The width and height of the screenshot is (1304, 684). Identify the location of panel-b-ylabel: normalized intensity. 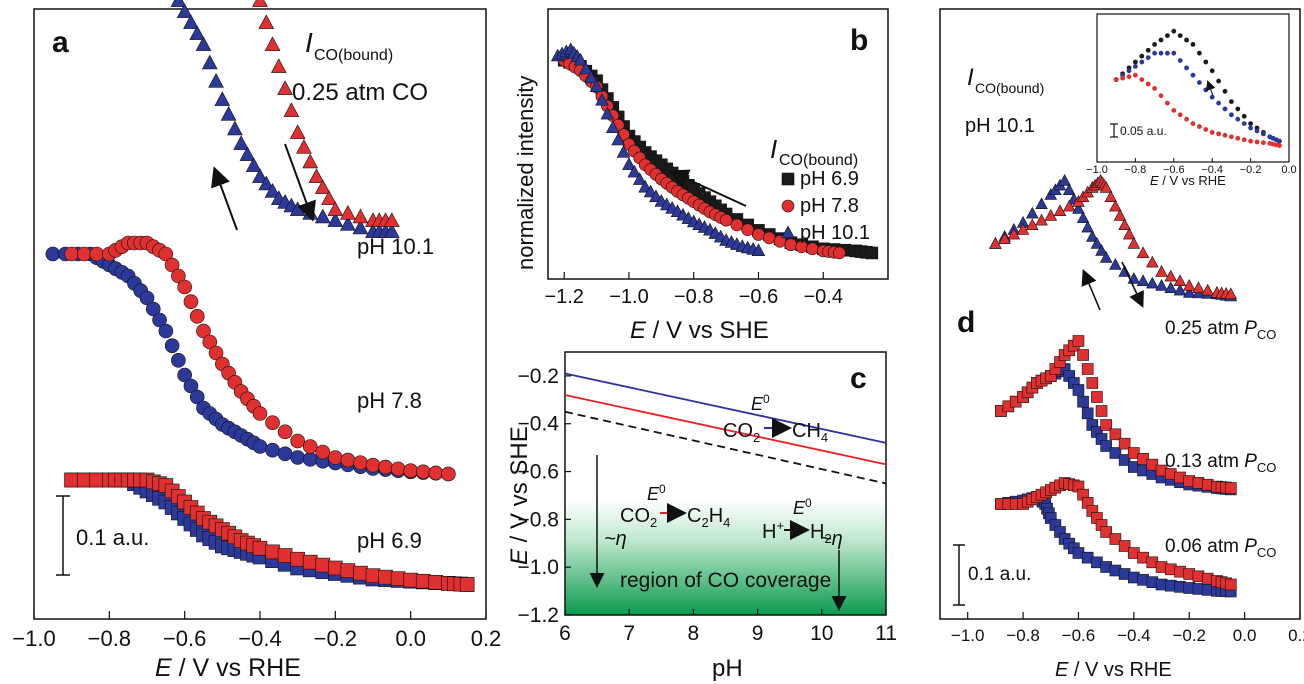
(525, 173).